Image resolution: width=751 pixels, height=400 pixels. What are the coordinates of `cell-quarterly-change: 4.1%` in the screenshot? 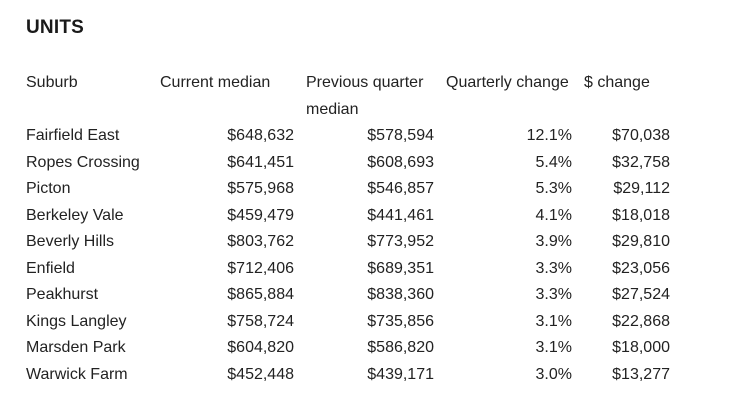 It's located at (553, 215).